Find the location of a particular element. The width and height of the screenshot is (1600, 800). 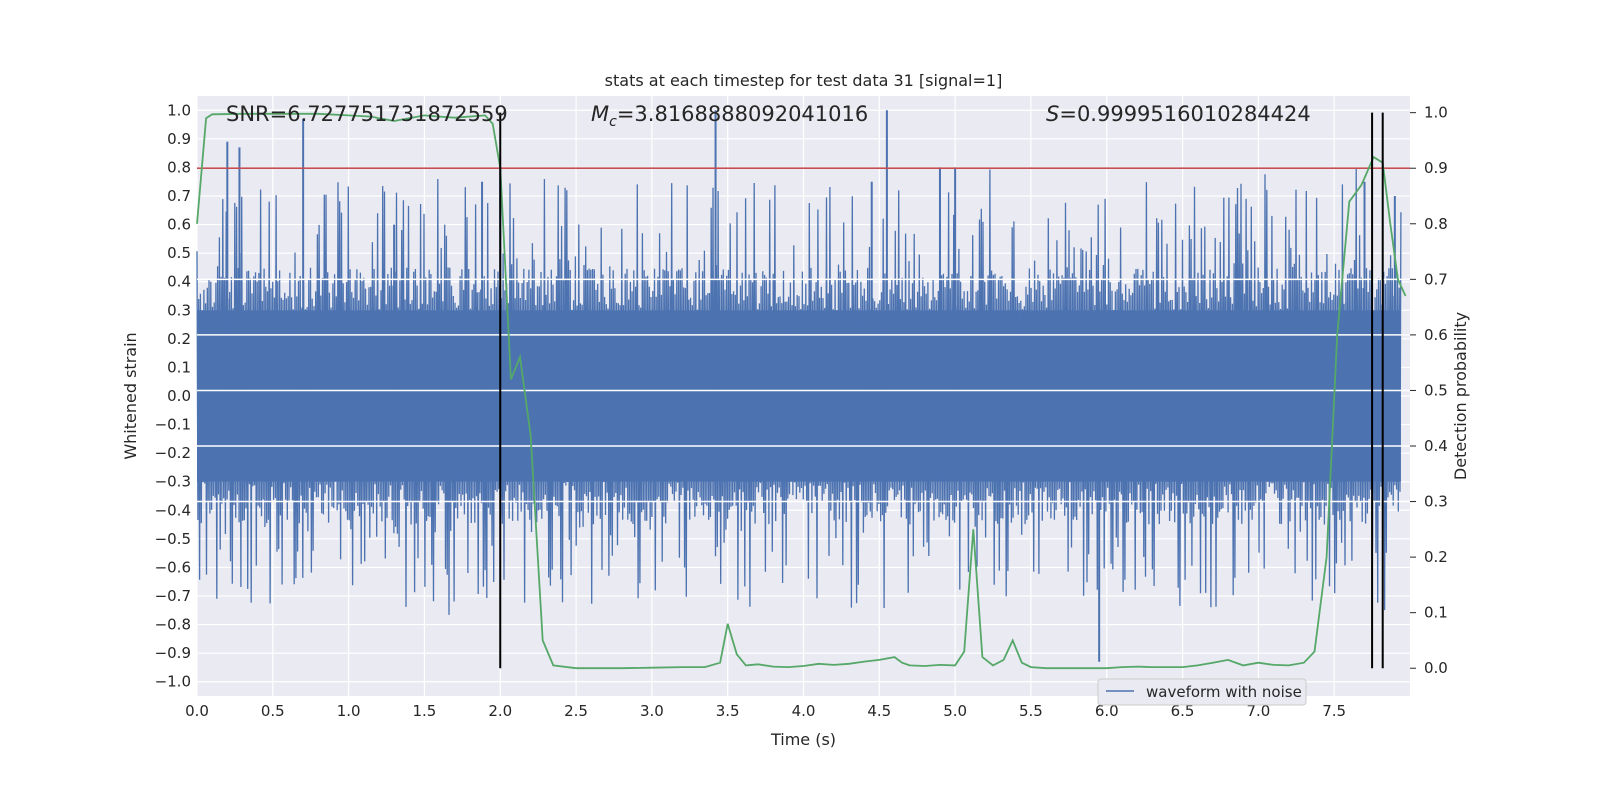

score-symbol: S is located at coordinates (1052, 114).